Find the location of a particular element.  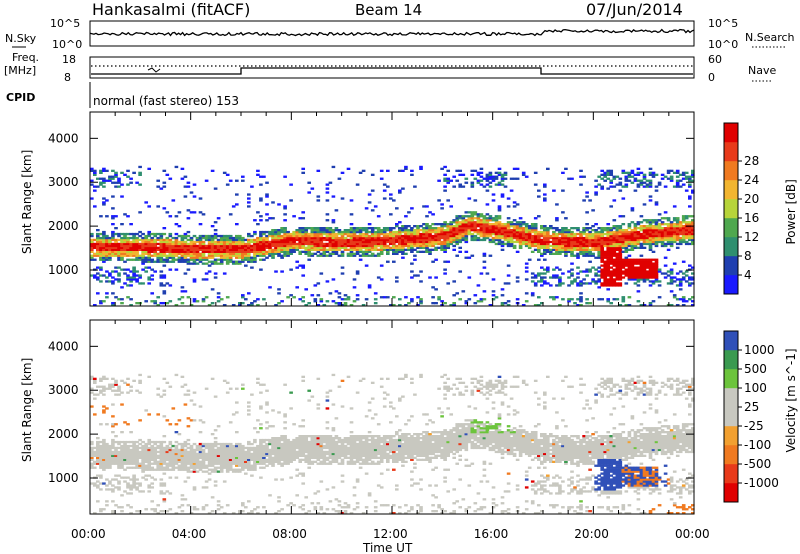

nave-label: Nave is located at coordinates (762, 70).